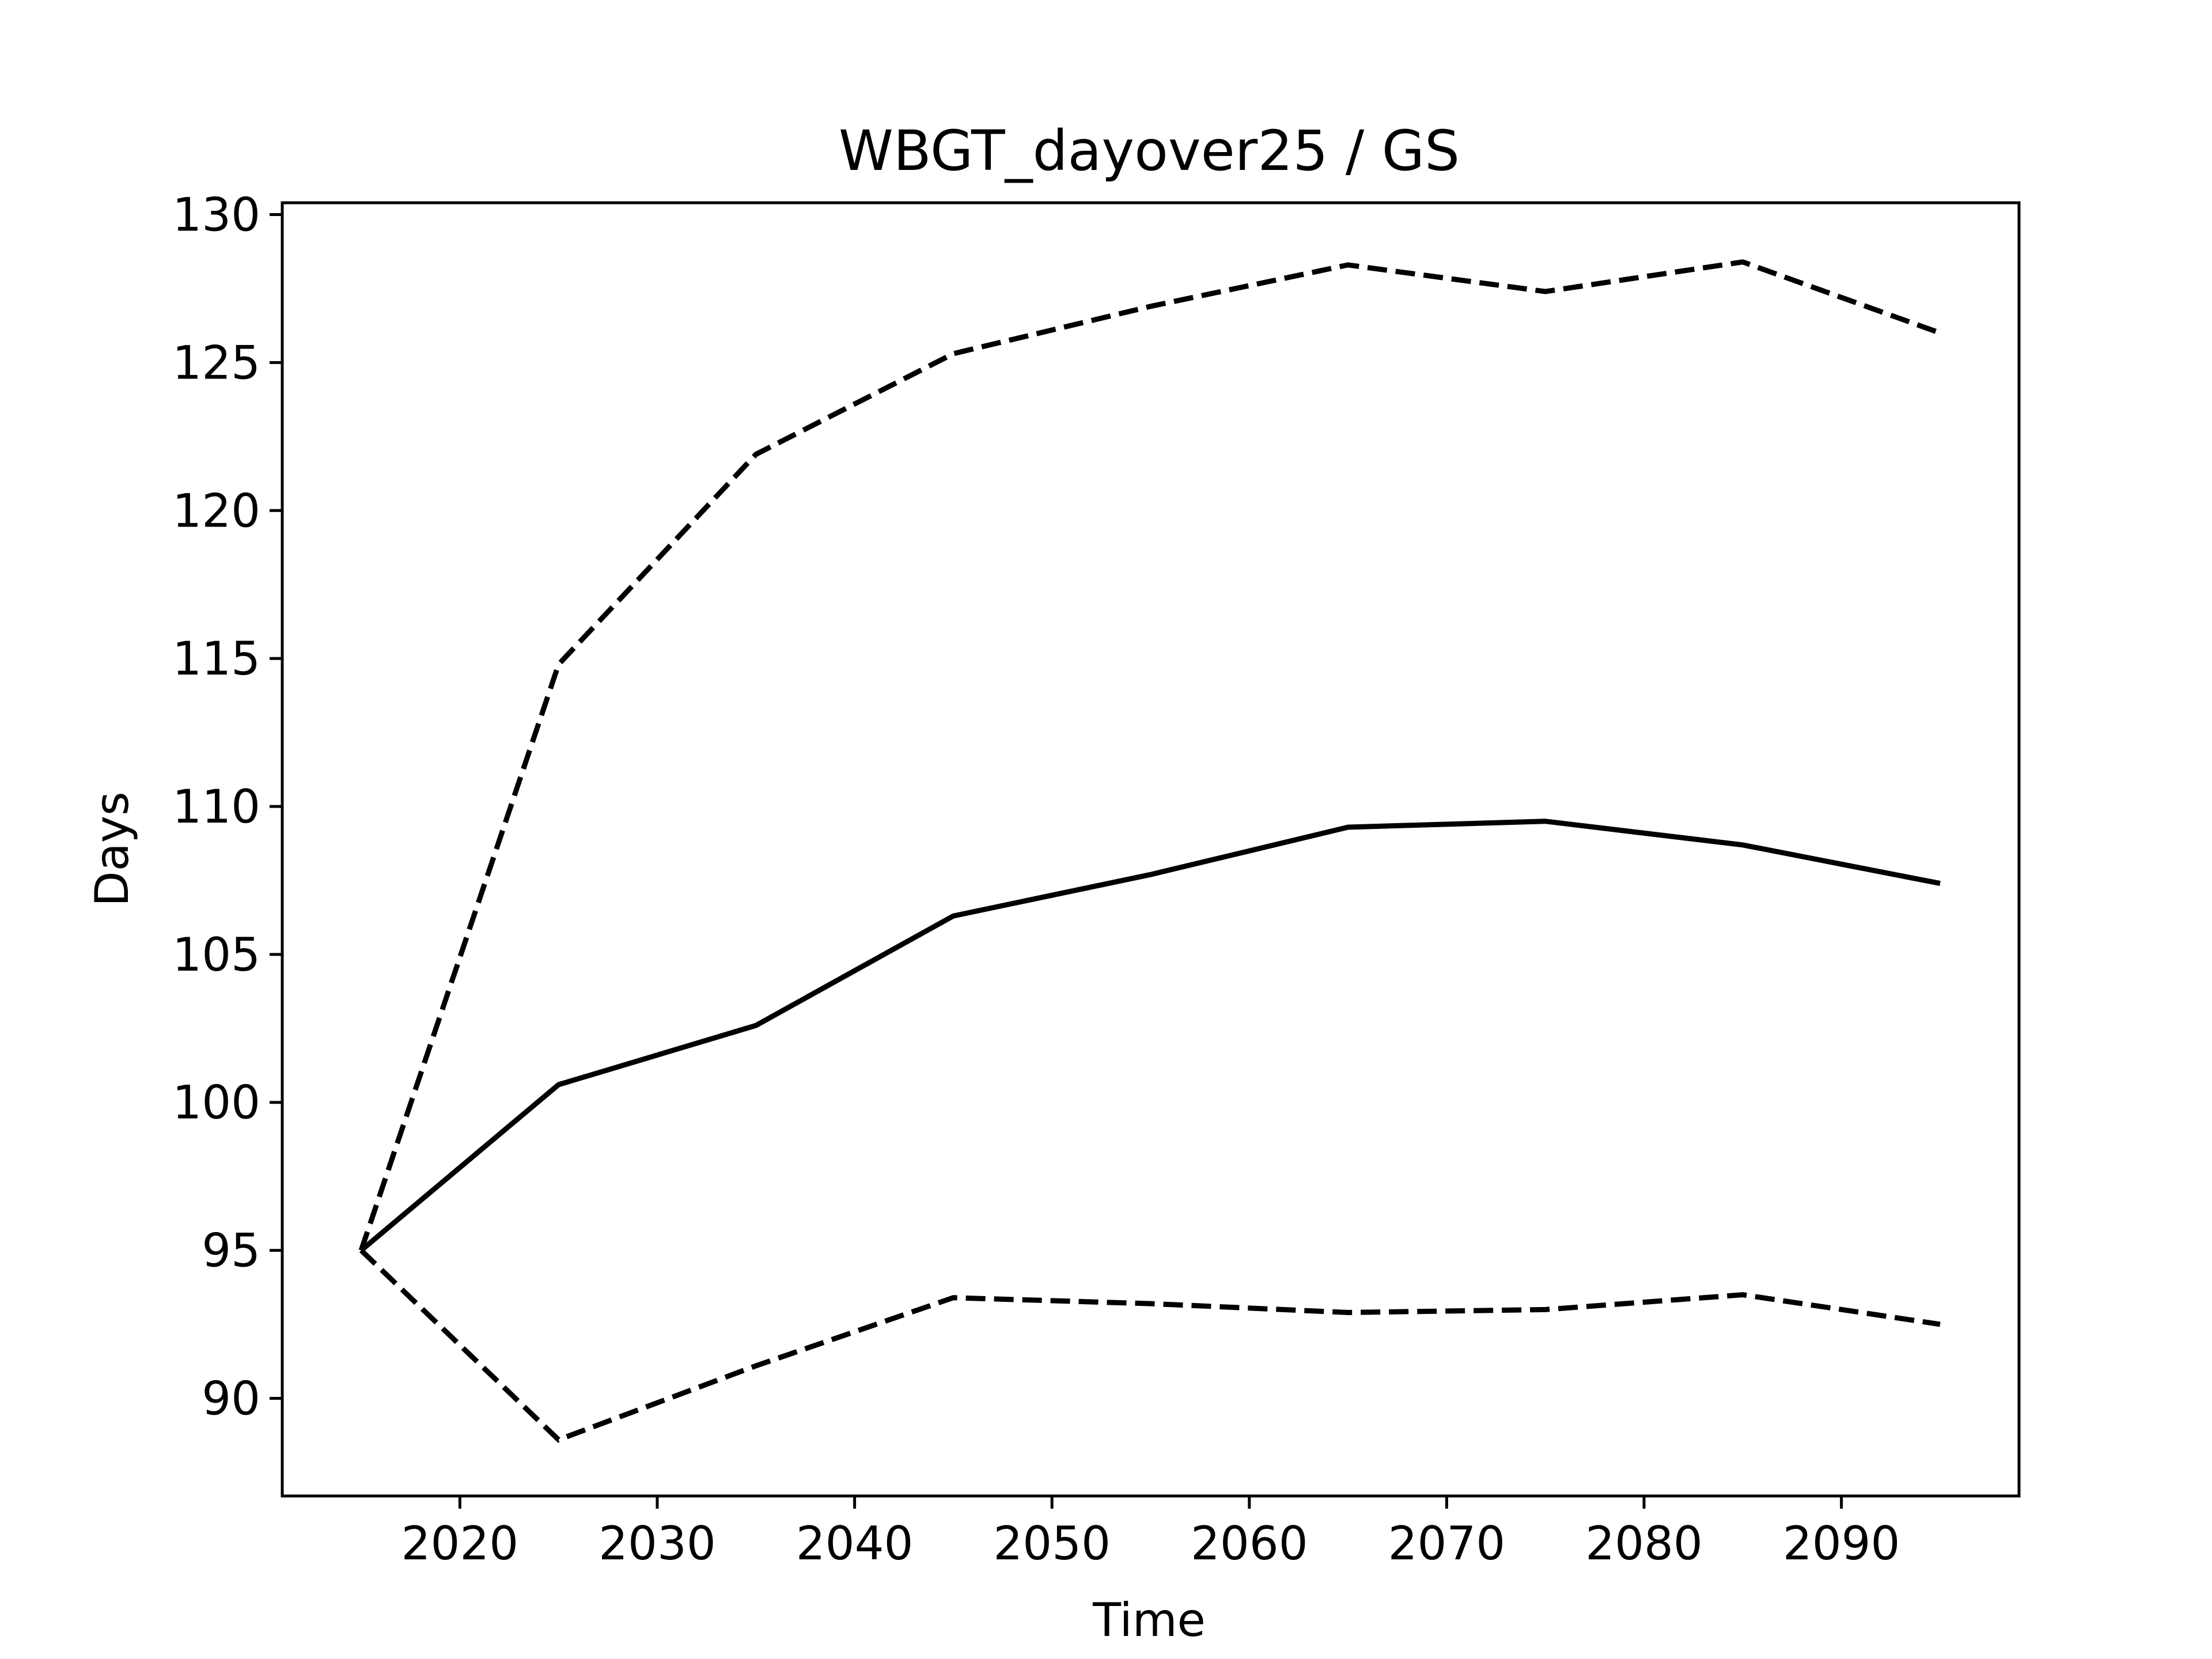  What do you see at coordinates (1249, 1543) in the screenshot?
I see `x-tick-label: 2060` at bounding box center [1249, 1543].